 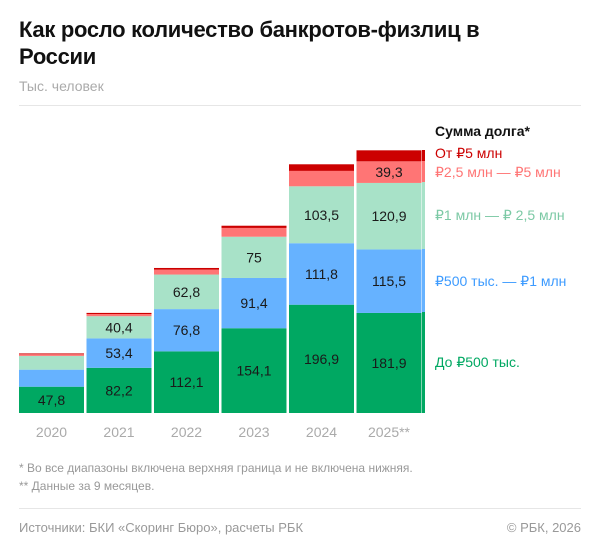 What do you see at coordinates (500, 215) in the screenshot?
I see `legend-item-1m-2-5m: ₽1 млн — ₽ 2,5 млн` at bounding box center [500, 215].